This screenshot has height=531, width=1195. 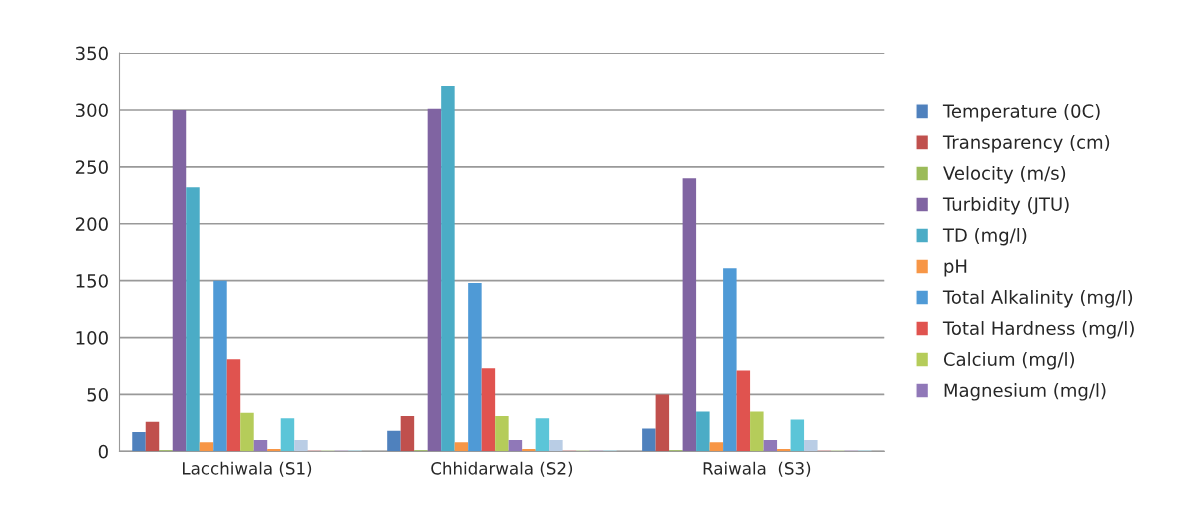 What do you see at coordinates (955, 268) in the screenshot?
I see `legend-label: pH` at bounding box center [955, 268].